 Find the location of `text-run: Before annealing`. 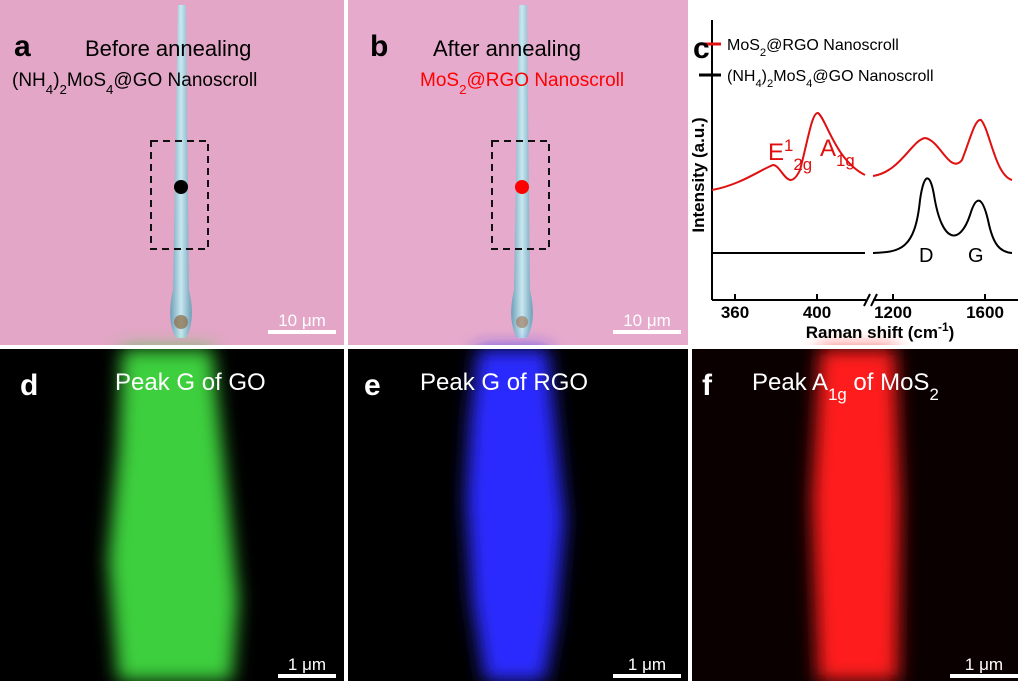

text-run: Before annealing is located at coordinates (168, 48).